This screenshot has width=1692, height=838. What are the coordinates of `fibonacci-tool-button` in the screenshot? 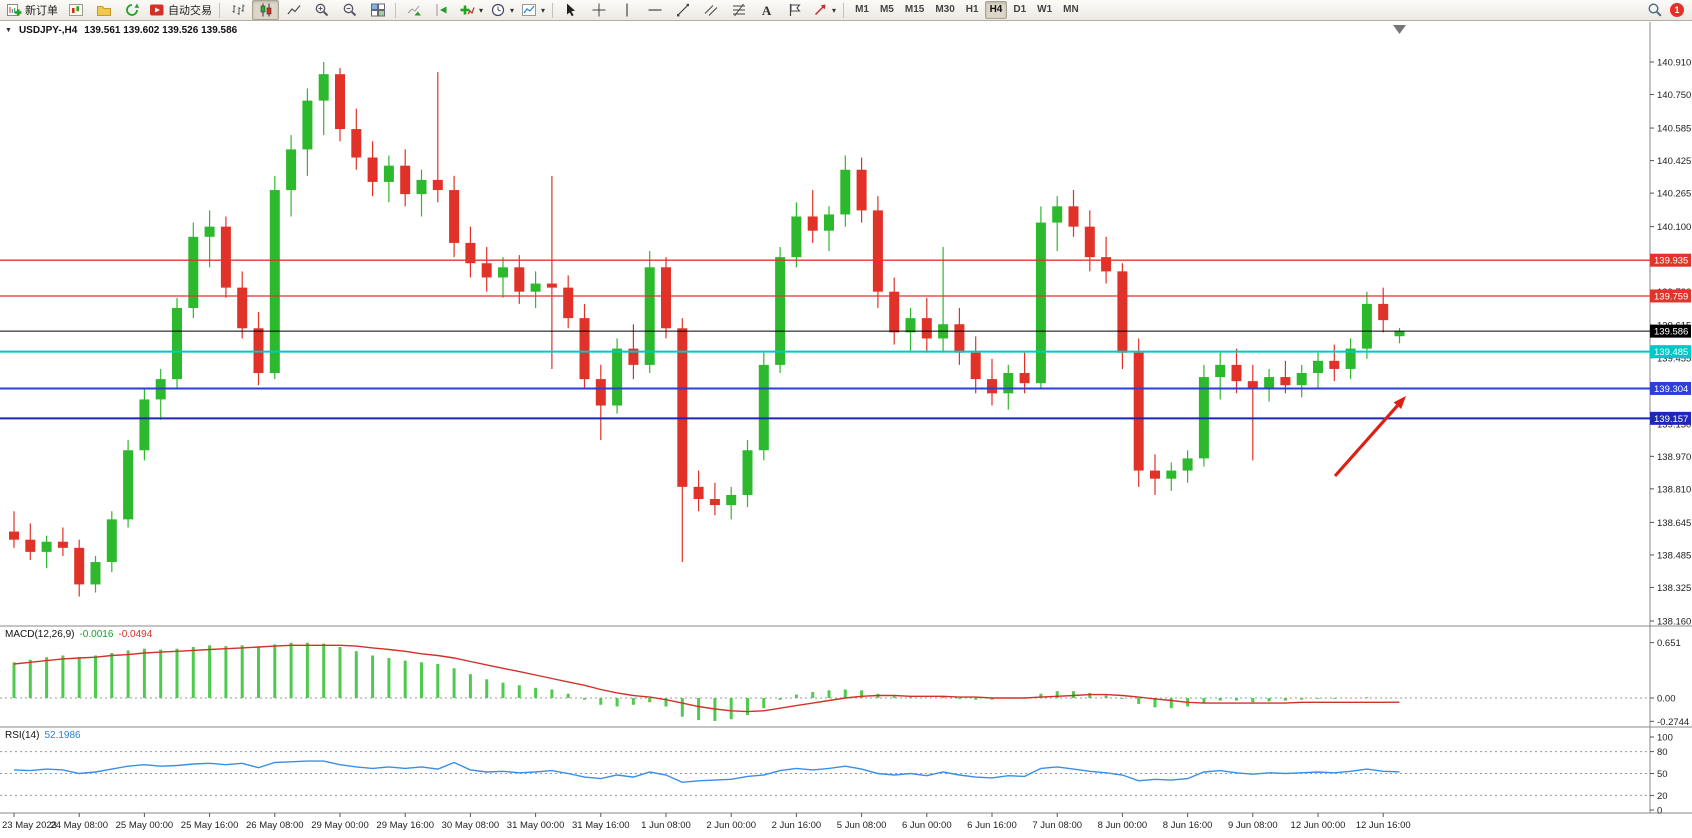 It's located at (738, 10).